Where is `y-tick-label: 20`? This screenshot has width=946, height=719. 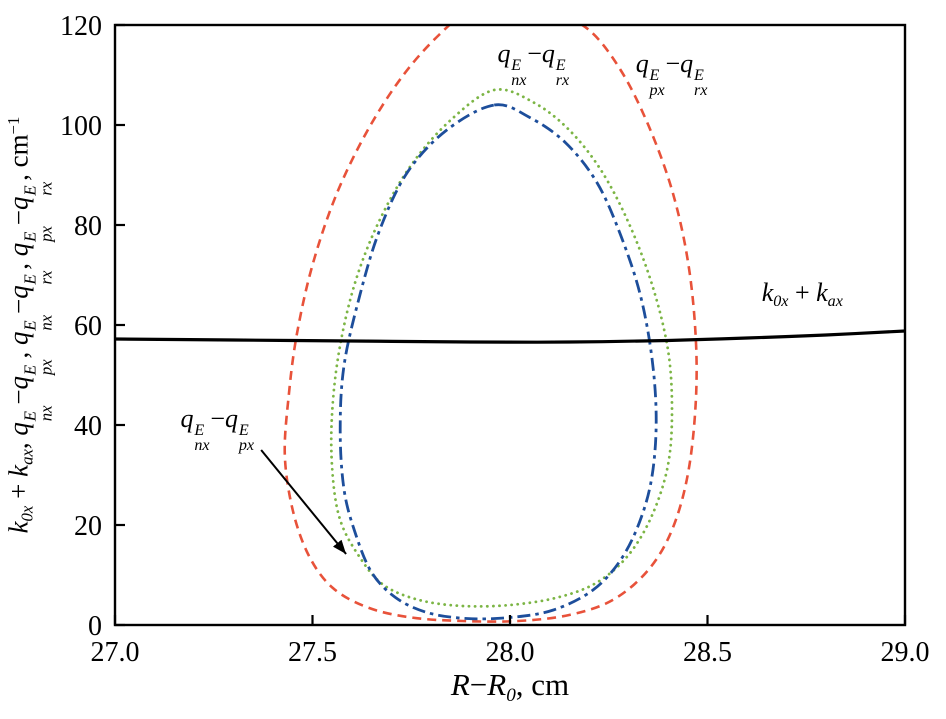
y-tick-label: 20 is located at coordinates (88, 526).